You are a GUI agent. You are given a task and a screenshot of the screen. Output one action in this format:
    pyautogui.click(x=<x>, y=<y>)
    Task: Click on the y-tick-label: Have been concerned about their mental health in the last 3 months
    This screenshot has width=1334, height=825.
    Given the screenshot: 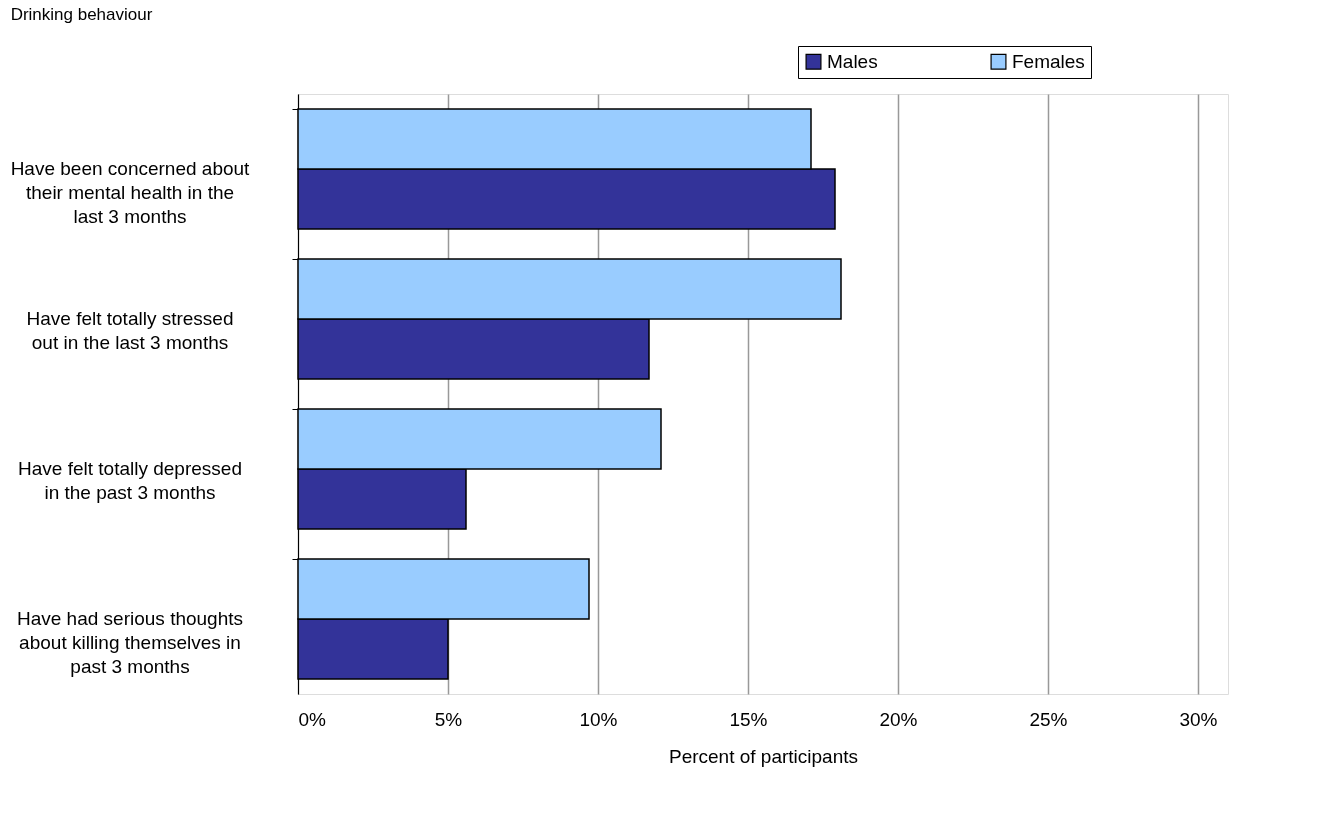 What is the action you would take?
    pyautogui.click(x=130, y=192)
    